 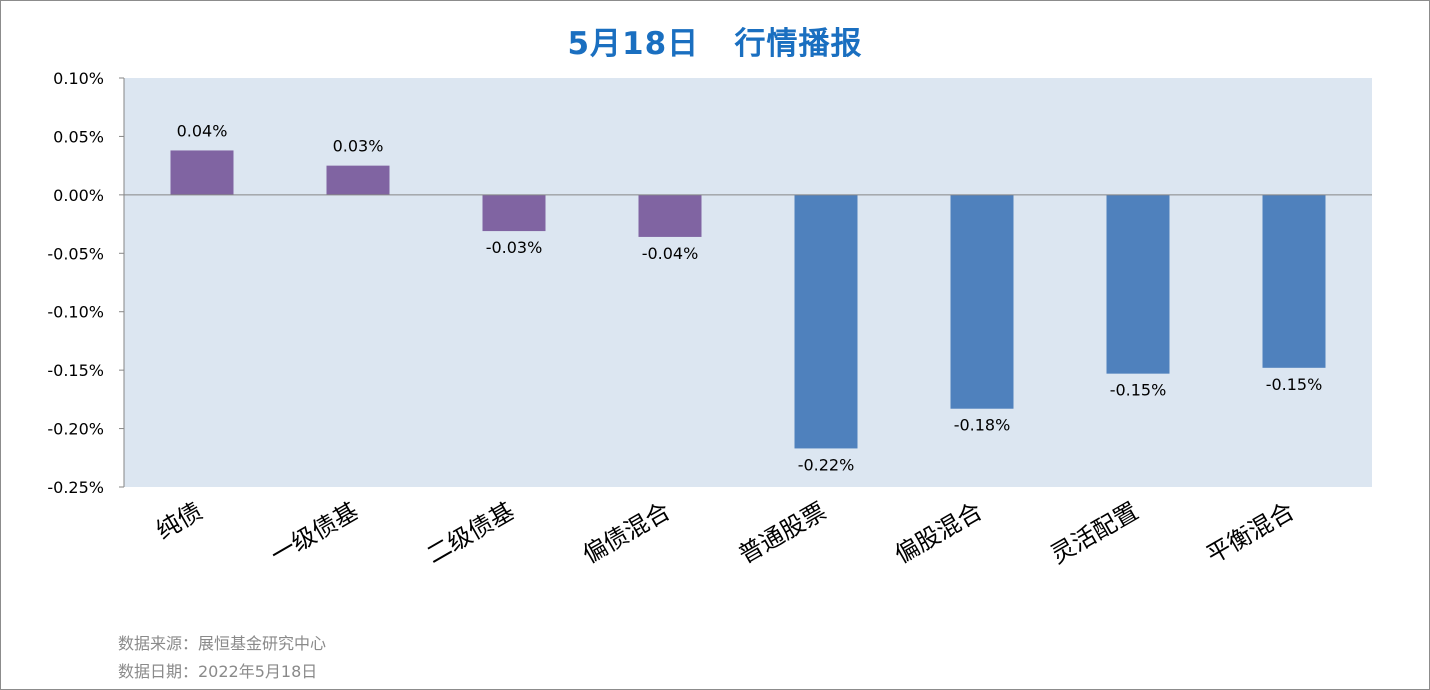 I want to click on y-tick-label: -0.15%, so click(x=75, y=370).